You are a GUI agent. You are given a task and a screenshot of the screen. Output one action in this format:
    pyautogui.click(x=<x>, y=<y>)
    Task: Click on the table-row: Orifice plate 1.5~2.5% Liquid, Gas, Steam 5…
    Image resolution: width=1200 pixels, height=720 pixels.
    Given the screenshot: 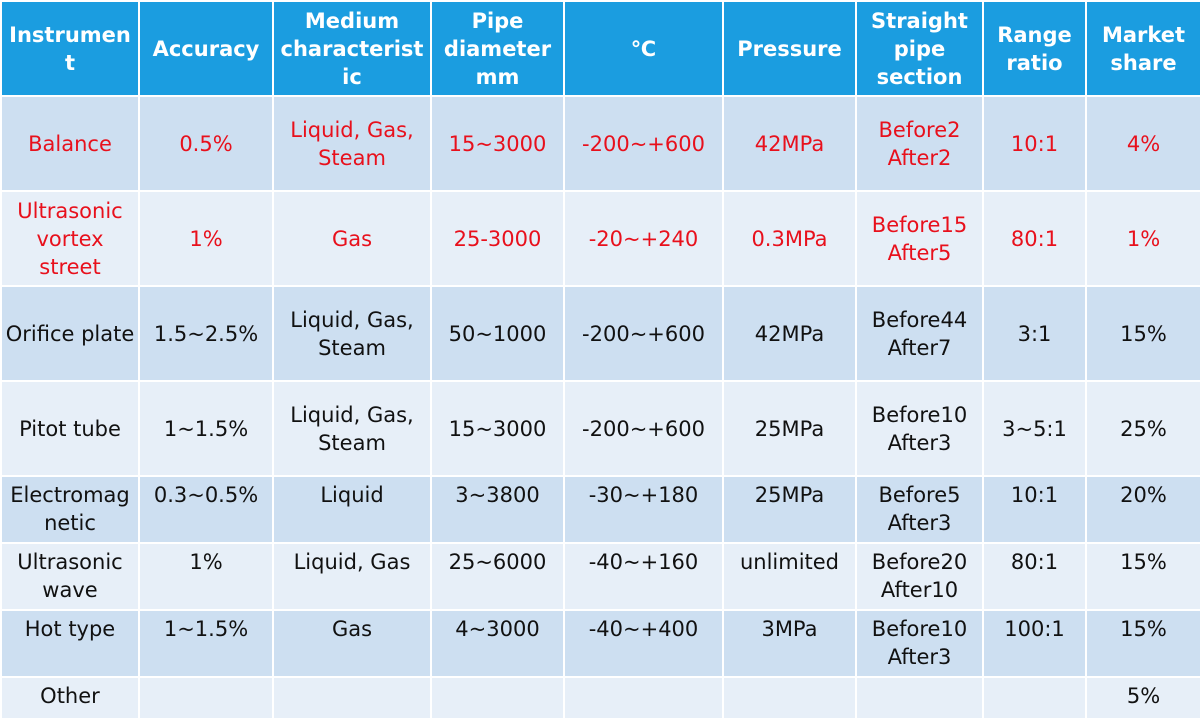 What is the action you would take?
    pyautogui.click(x=600, y=333)
    